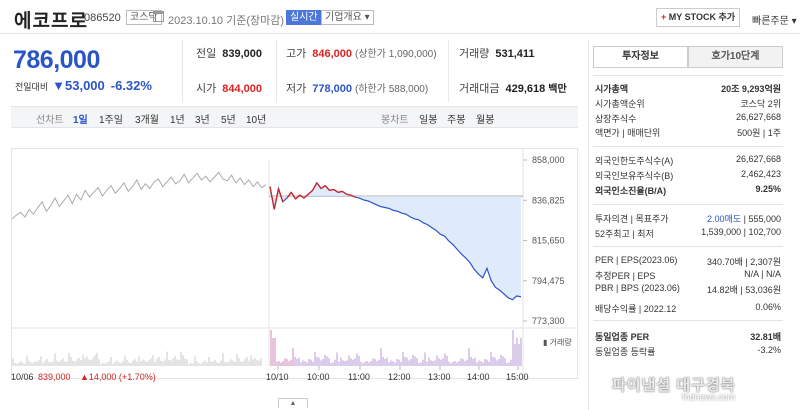 The height and width of the screenshot is (410, 800). I want to click on info-value: 코스닥 2위, so click(760, 104).